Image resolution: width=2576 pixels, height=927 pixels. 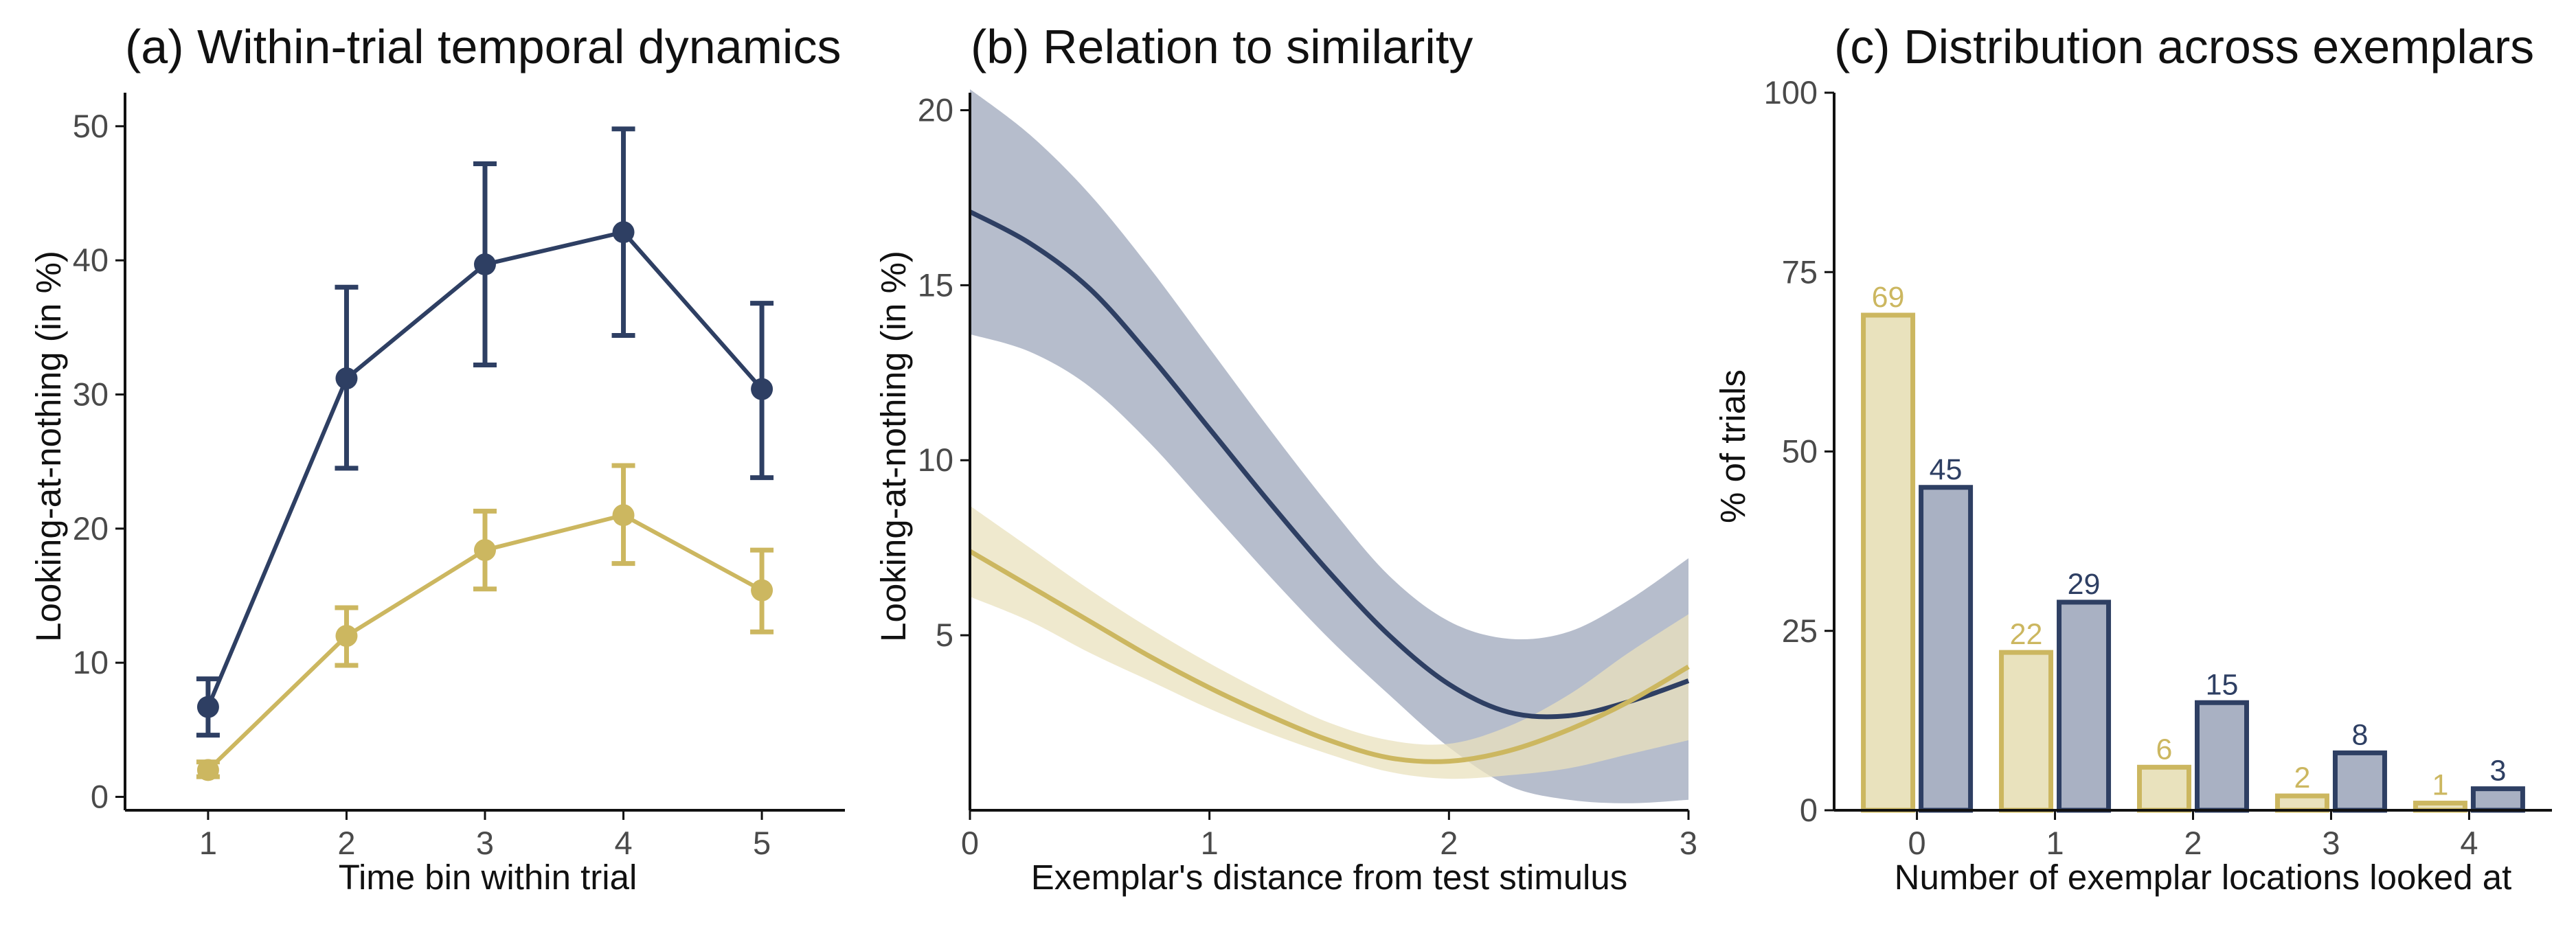 What do you see at coordinates (91, 126) in the screenshot?
I see `panel-a-y-tick-label: 50` at bounding box center [91, 126].